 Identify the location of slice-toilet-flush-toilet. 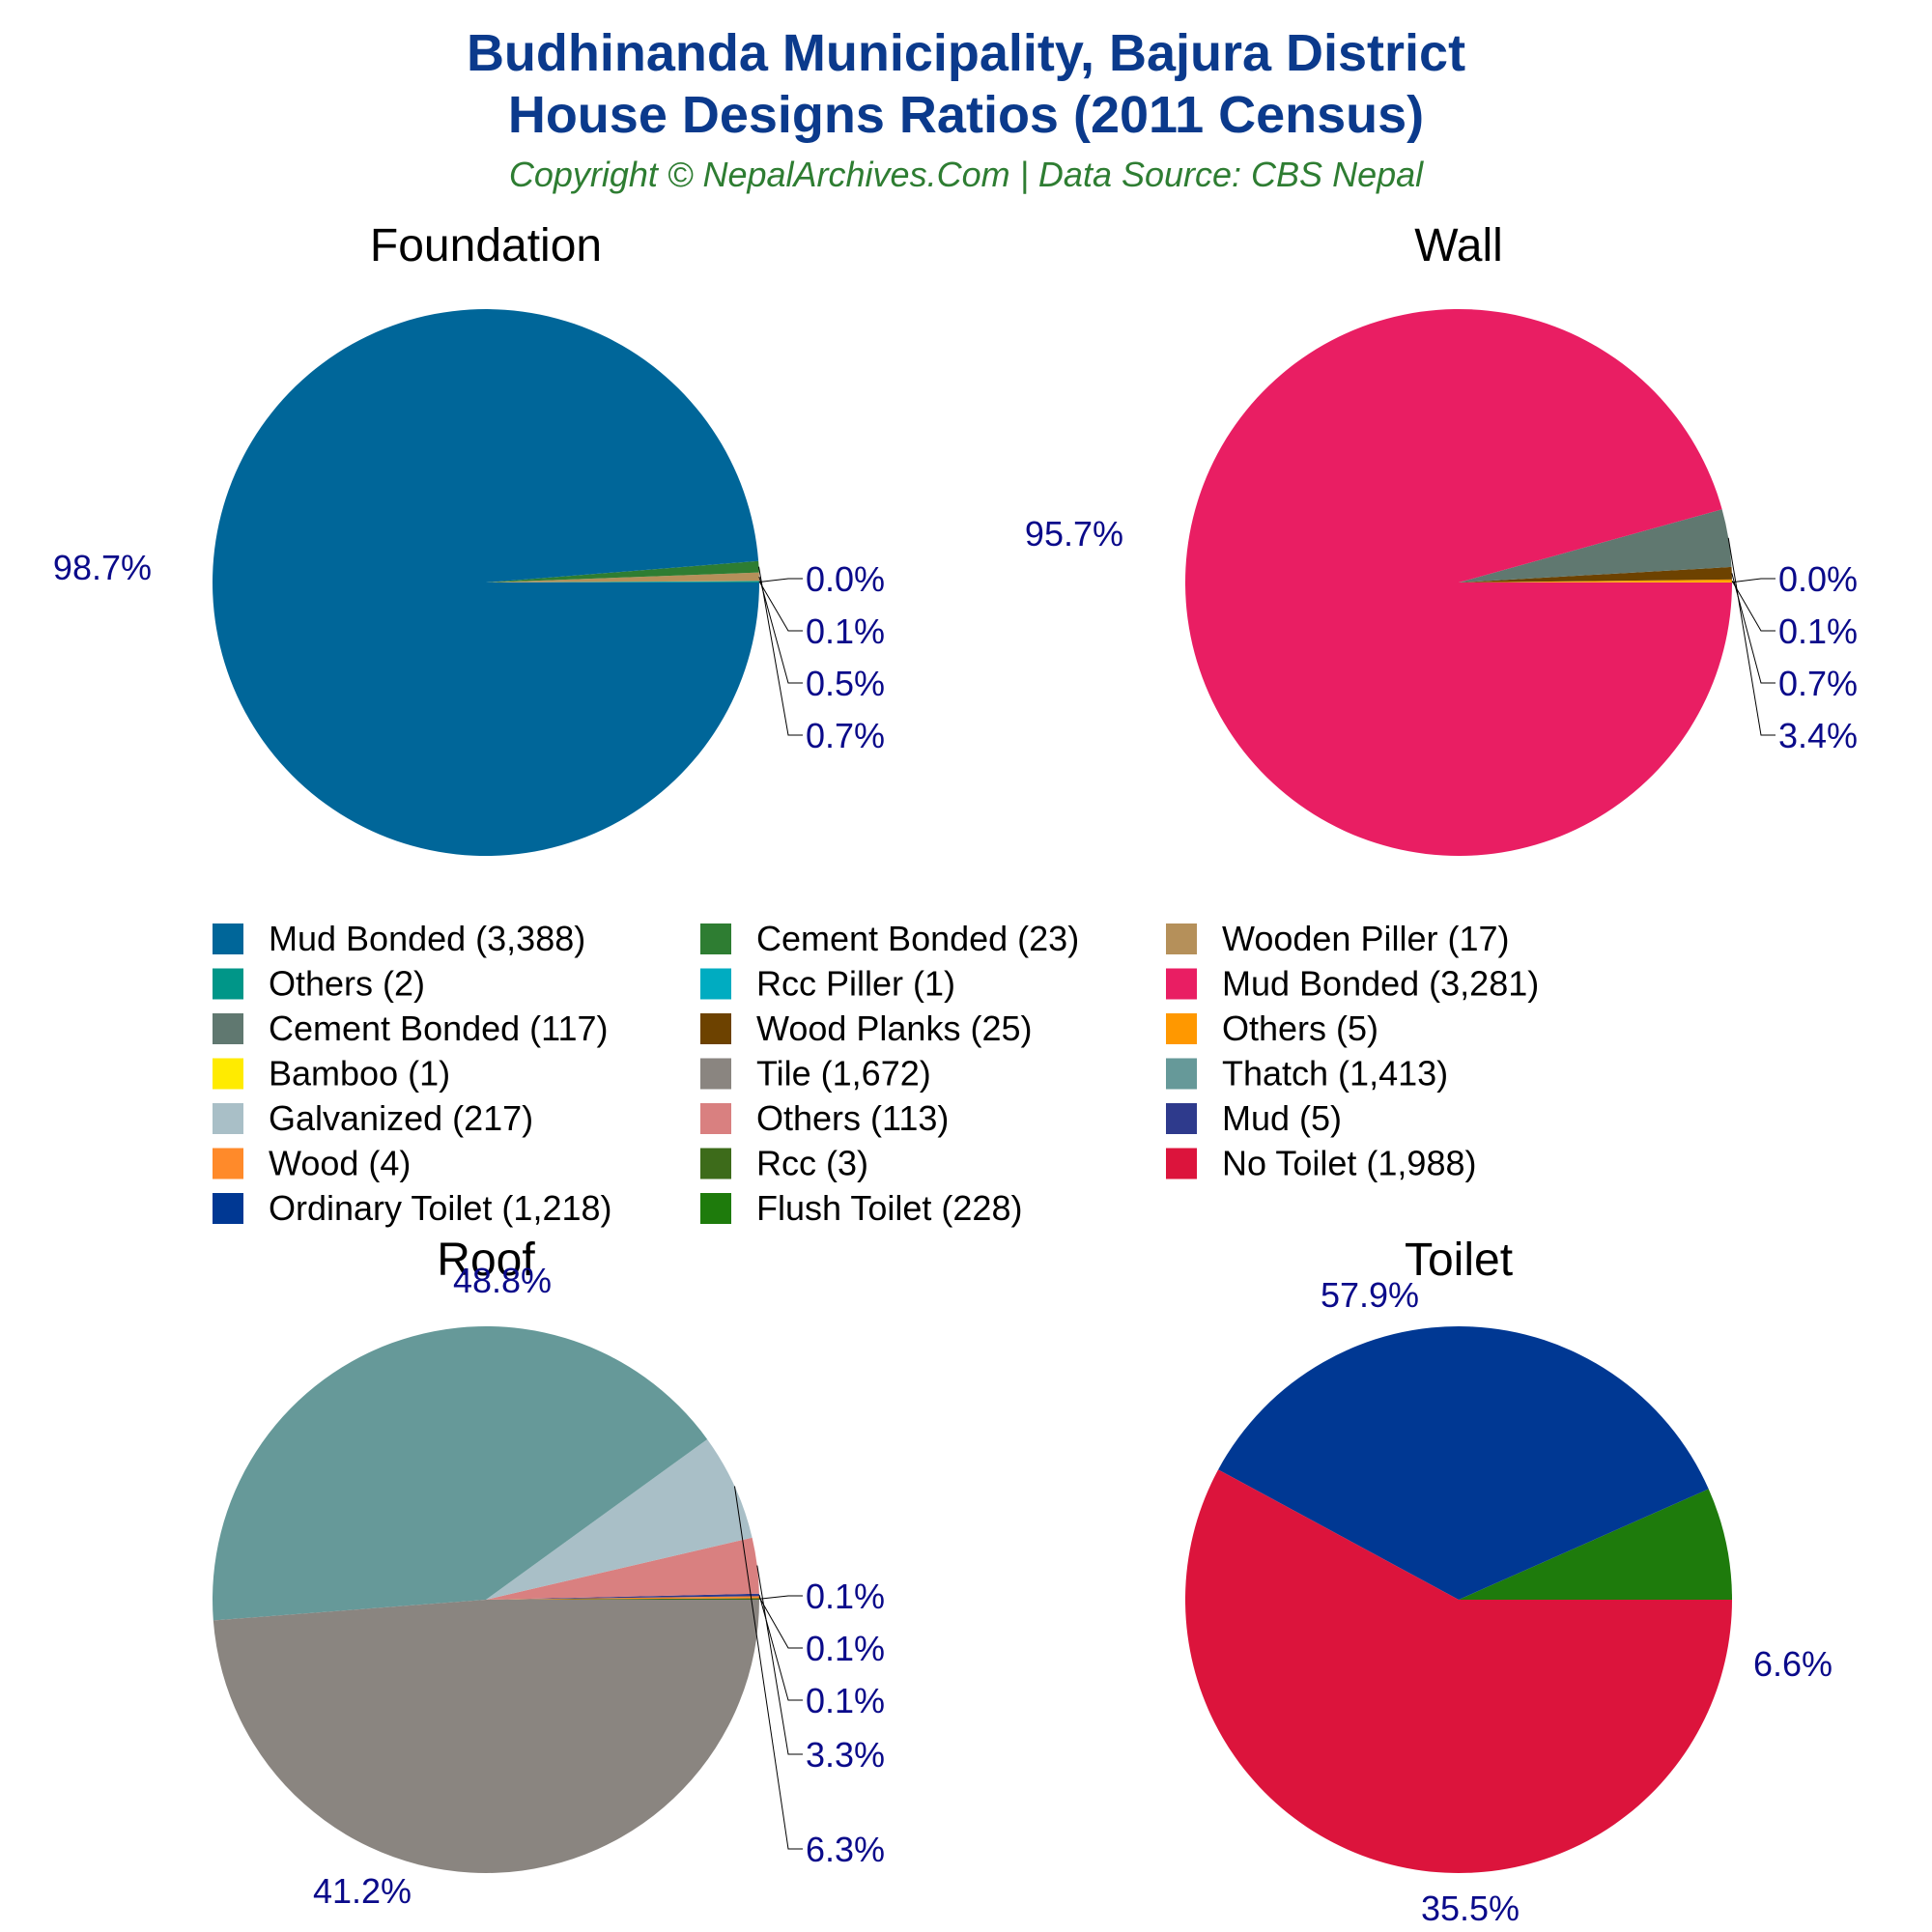
(1595, 1544).